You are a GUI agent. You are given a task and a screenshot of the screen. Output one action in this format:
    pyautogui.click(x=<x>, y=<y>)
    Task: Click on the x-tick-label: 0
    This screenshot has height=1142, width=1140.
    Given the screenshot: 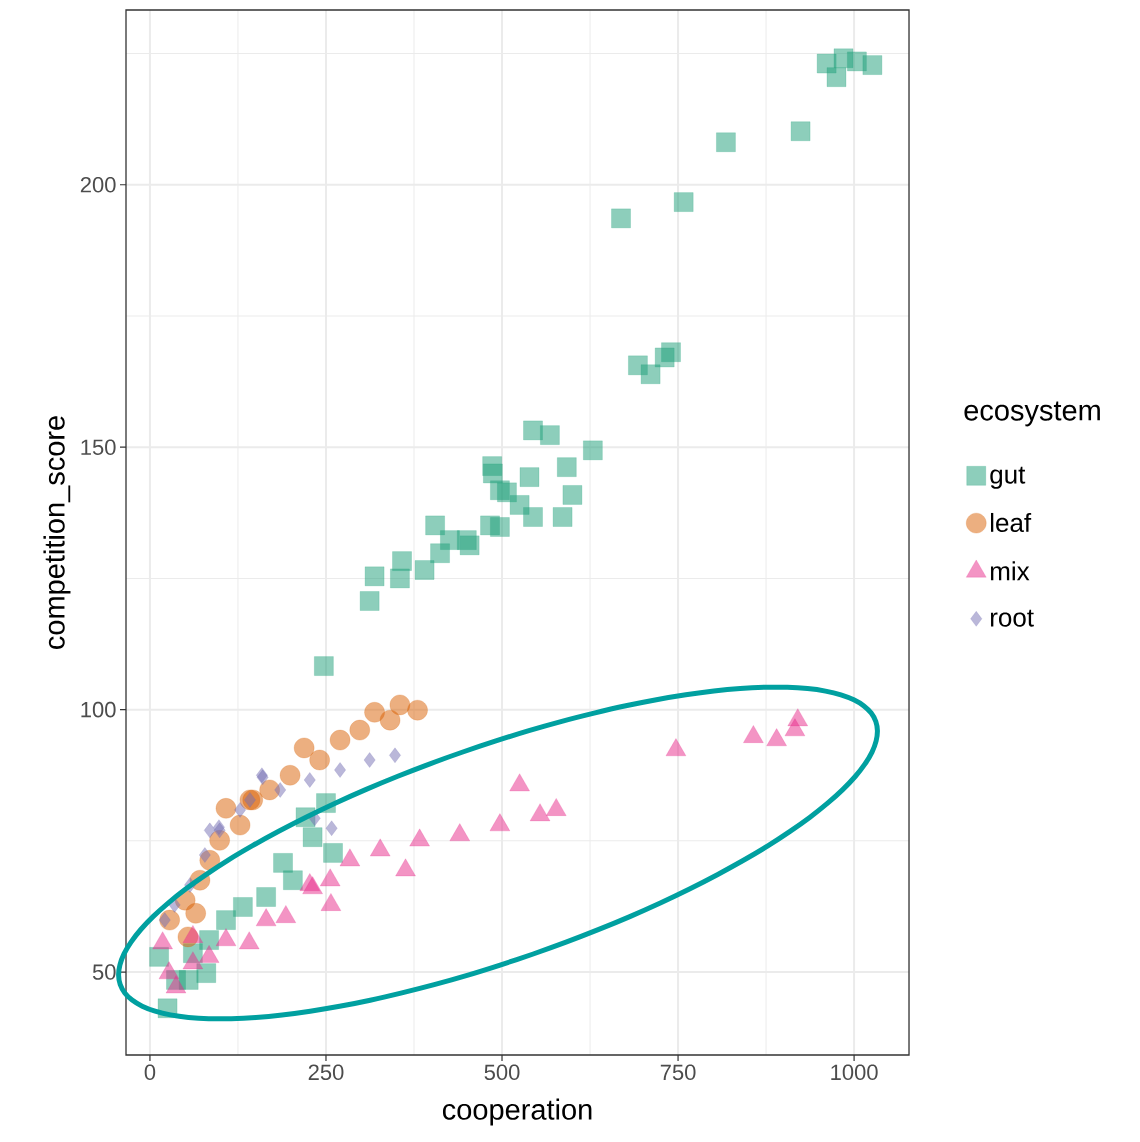 What is the action you would take?
    pyautogui.click(x=150, y=1072)
    